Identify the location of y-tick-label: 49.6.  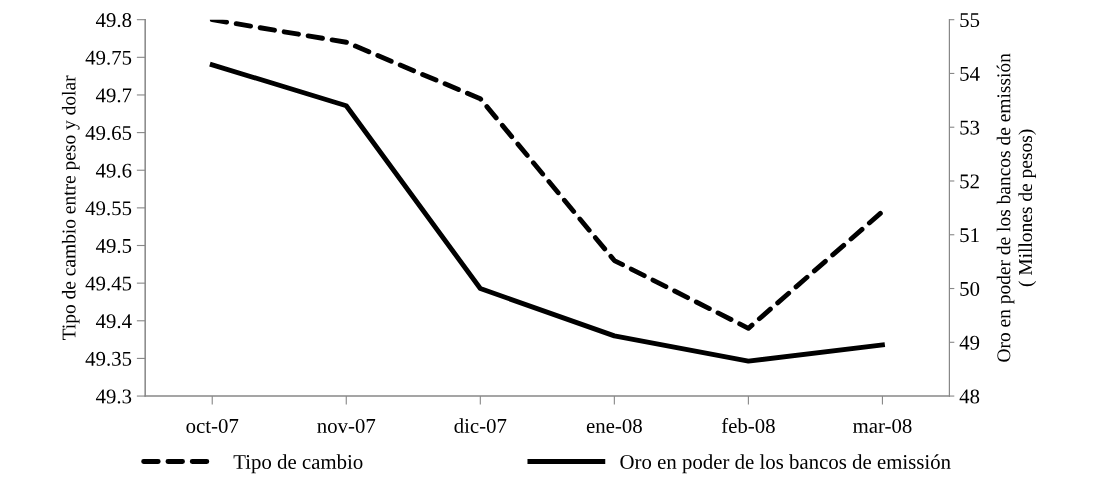
(113, 170).